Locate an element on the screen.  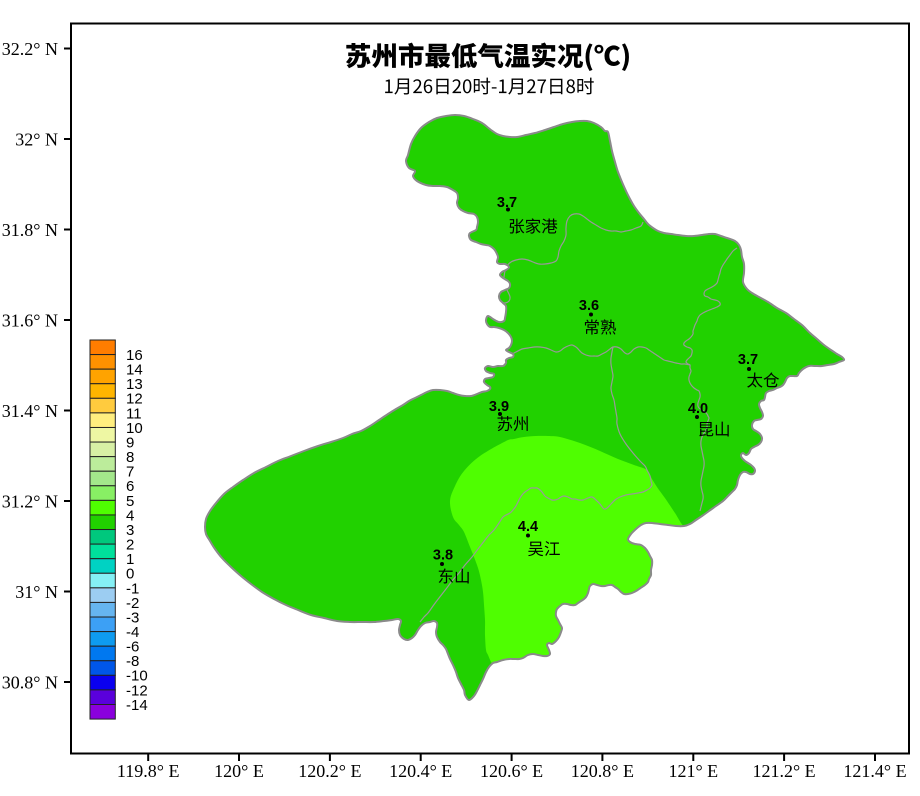
svg-text: -12 is located at coordinates (137, 690).